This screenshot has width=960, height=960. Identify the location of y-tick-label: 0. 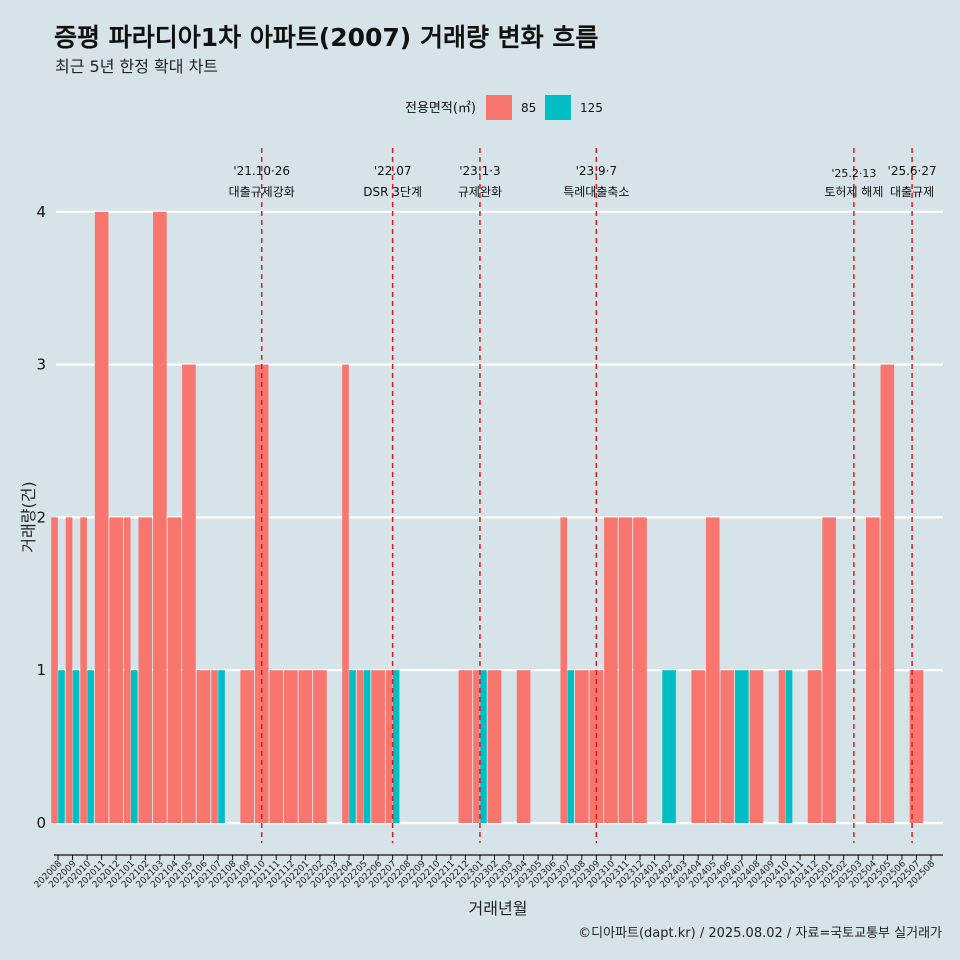
(41, 823).